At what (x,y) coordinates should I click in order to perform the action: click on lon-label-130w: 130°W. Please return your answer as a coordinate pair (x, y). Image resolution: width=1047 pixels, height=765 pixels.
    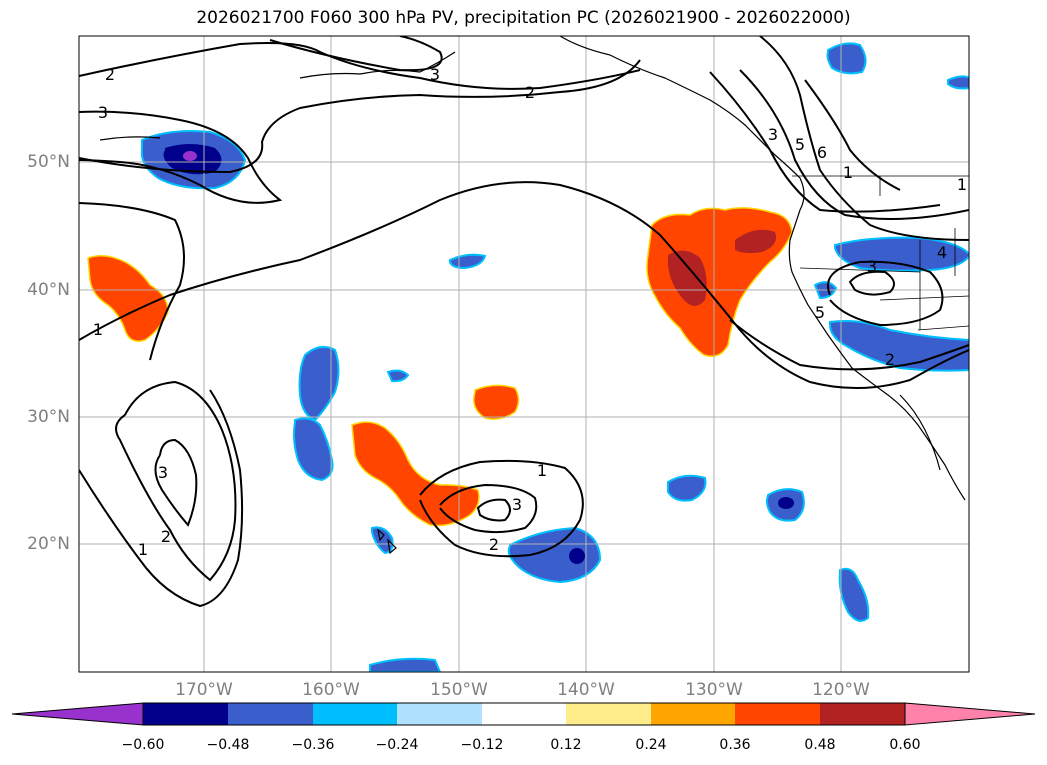
    Looking at the image, I should click on (714, 690).